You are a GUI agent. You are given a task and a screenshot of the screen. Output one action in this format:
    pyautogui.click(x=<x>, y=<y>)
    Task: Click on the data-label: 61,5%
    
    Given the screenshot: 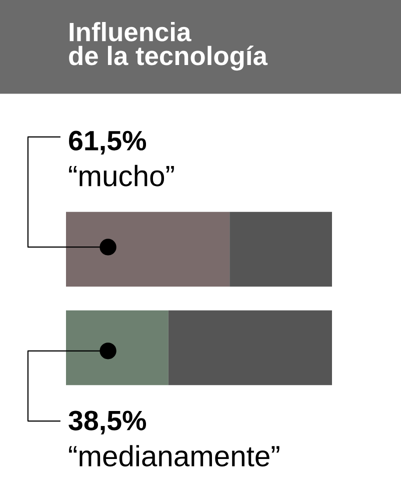 What is the action you would take?
    pyautogui.click(x=107, y=142)
    